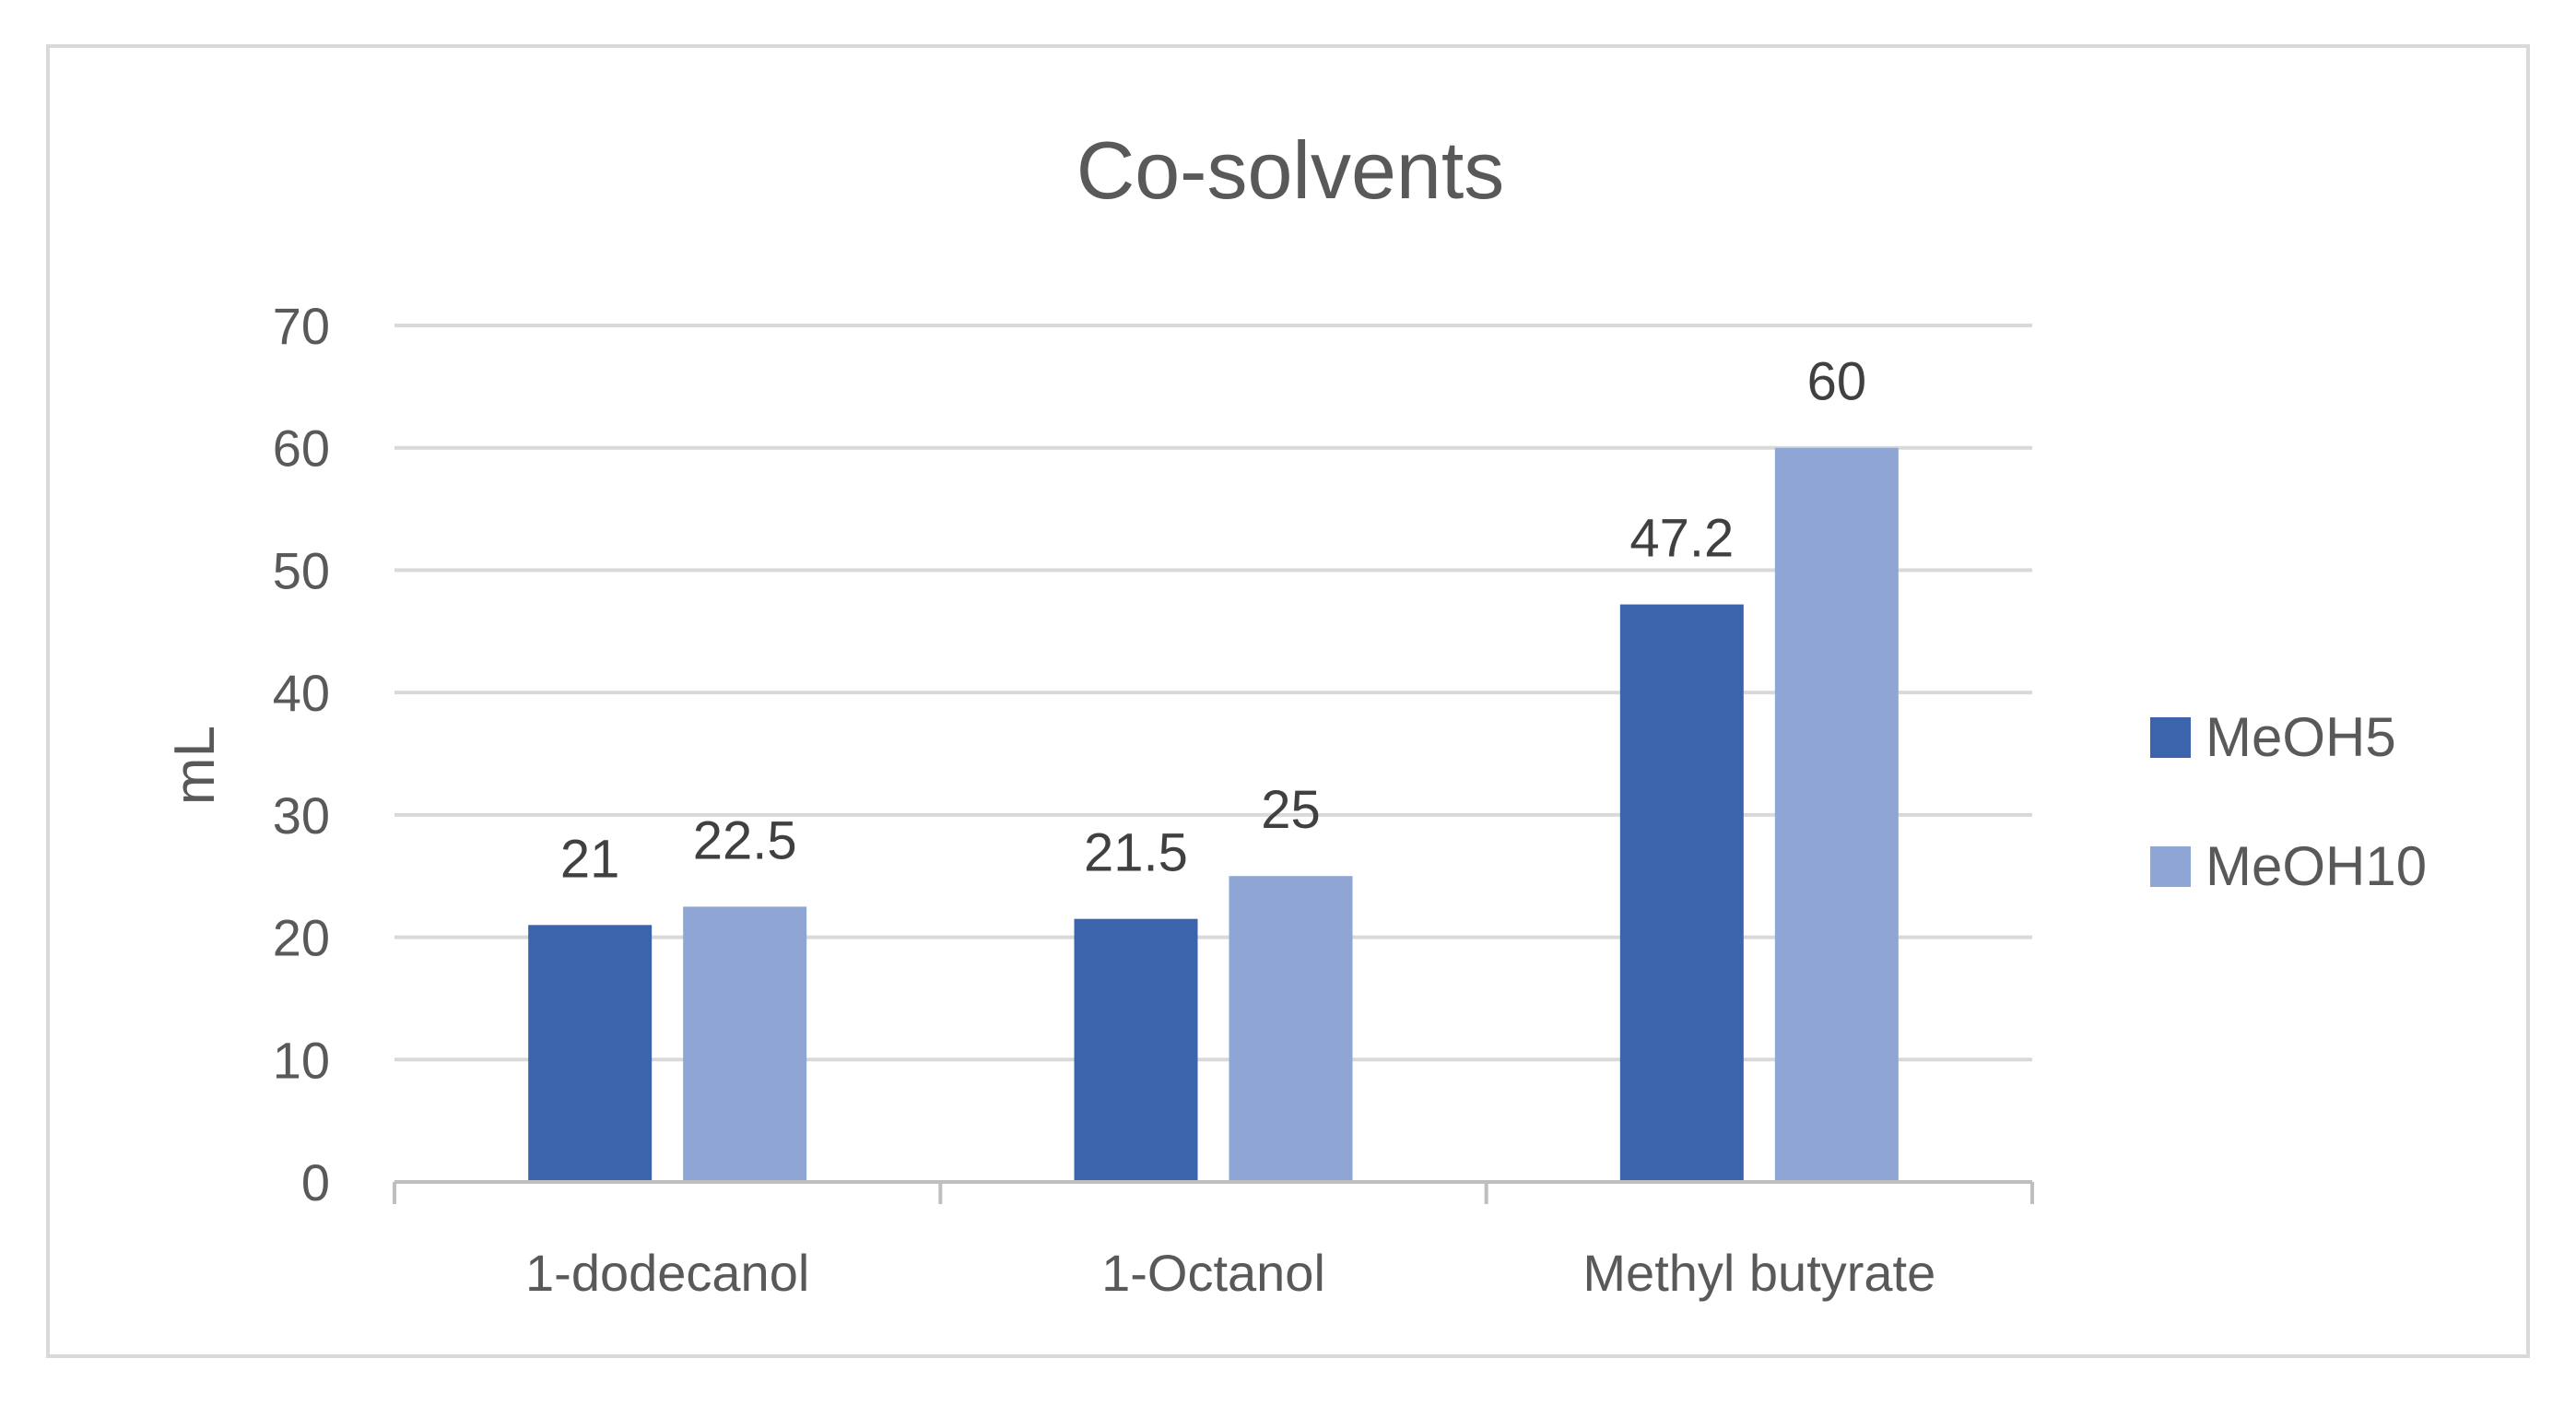 Image resolution: width=2576 pixels, height=1406 pixels. Describe the element at coordinates (1837, 382) in the screenshot. I see `data-label: 60` at that location.